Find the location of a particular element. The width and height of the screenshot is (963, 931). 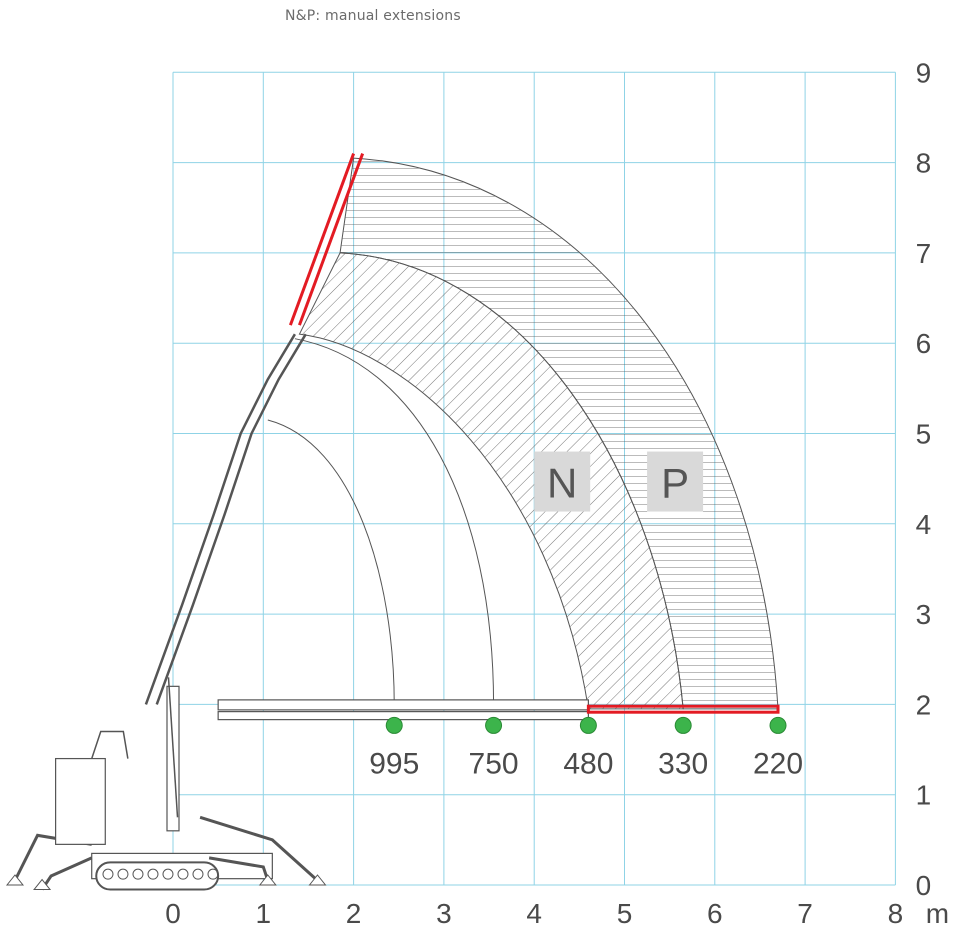

outrigger-right-rear is located at coordinates (239, 868).